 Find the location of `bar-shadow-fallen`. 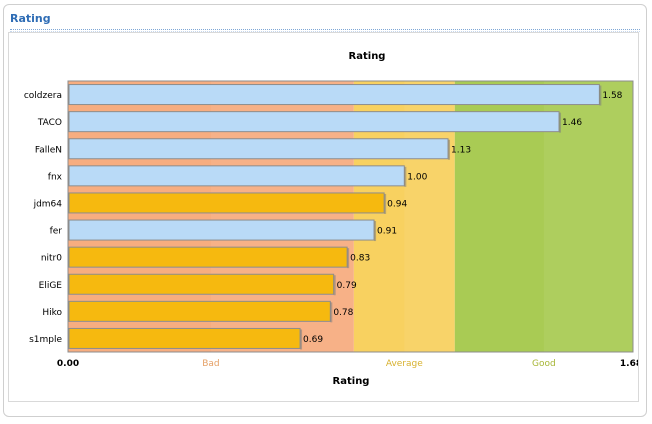

bar-shadow-fallen is located at coordinates (449, 149).